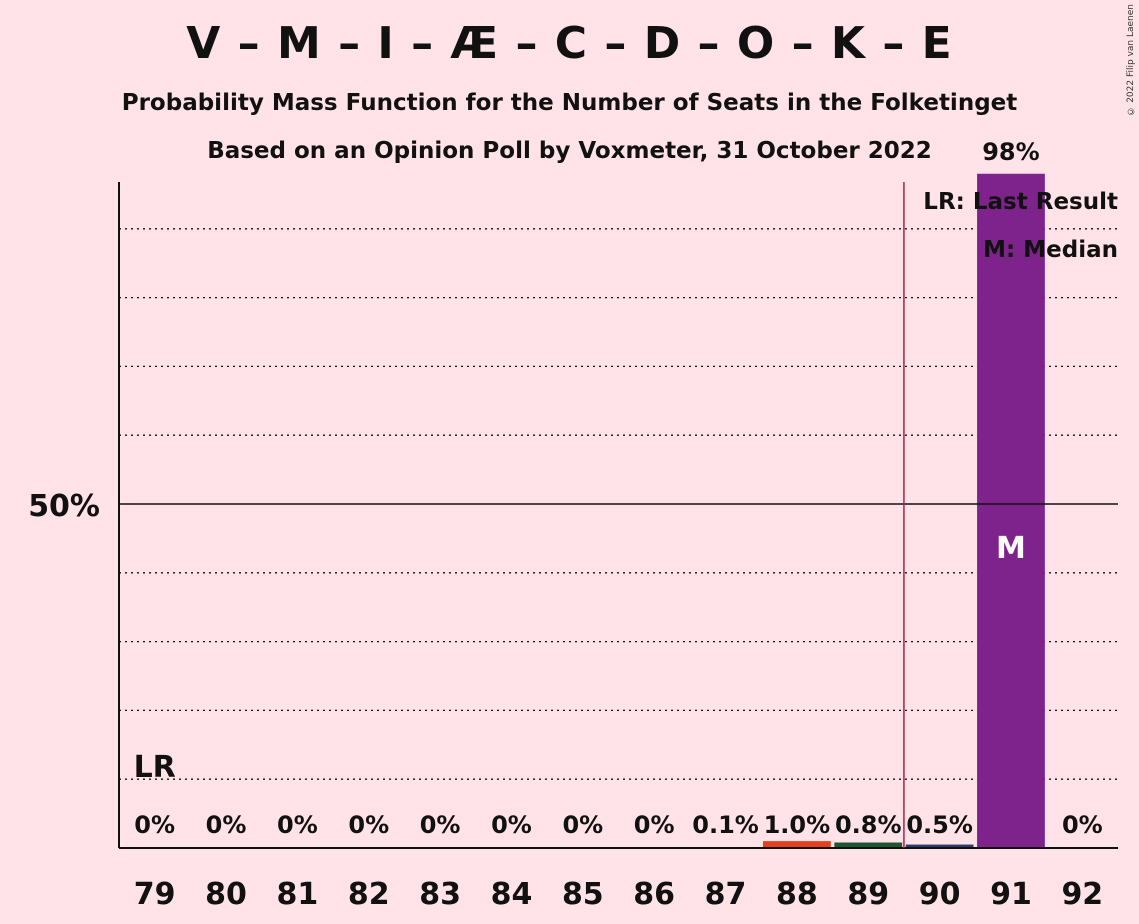 The height and width of the screenshot is (924, 1139). What do you see at coordinates (64, 506) in the screenshot?
I see `y-tick-label: 50%` at bounding box center [64, 506].